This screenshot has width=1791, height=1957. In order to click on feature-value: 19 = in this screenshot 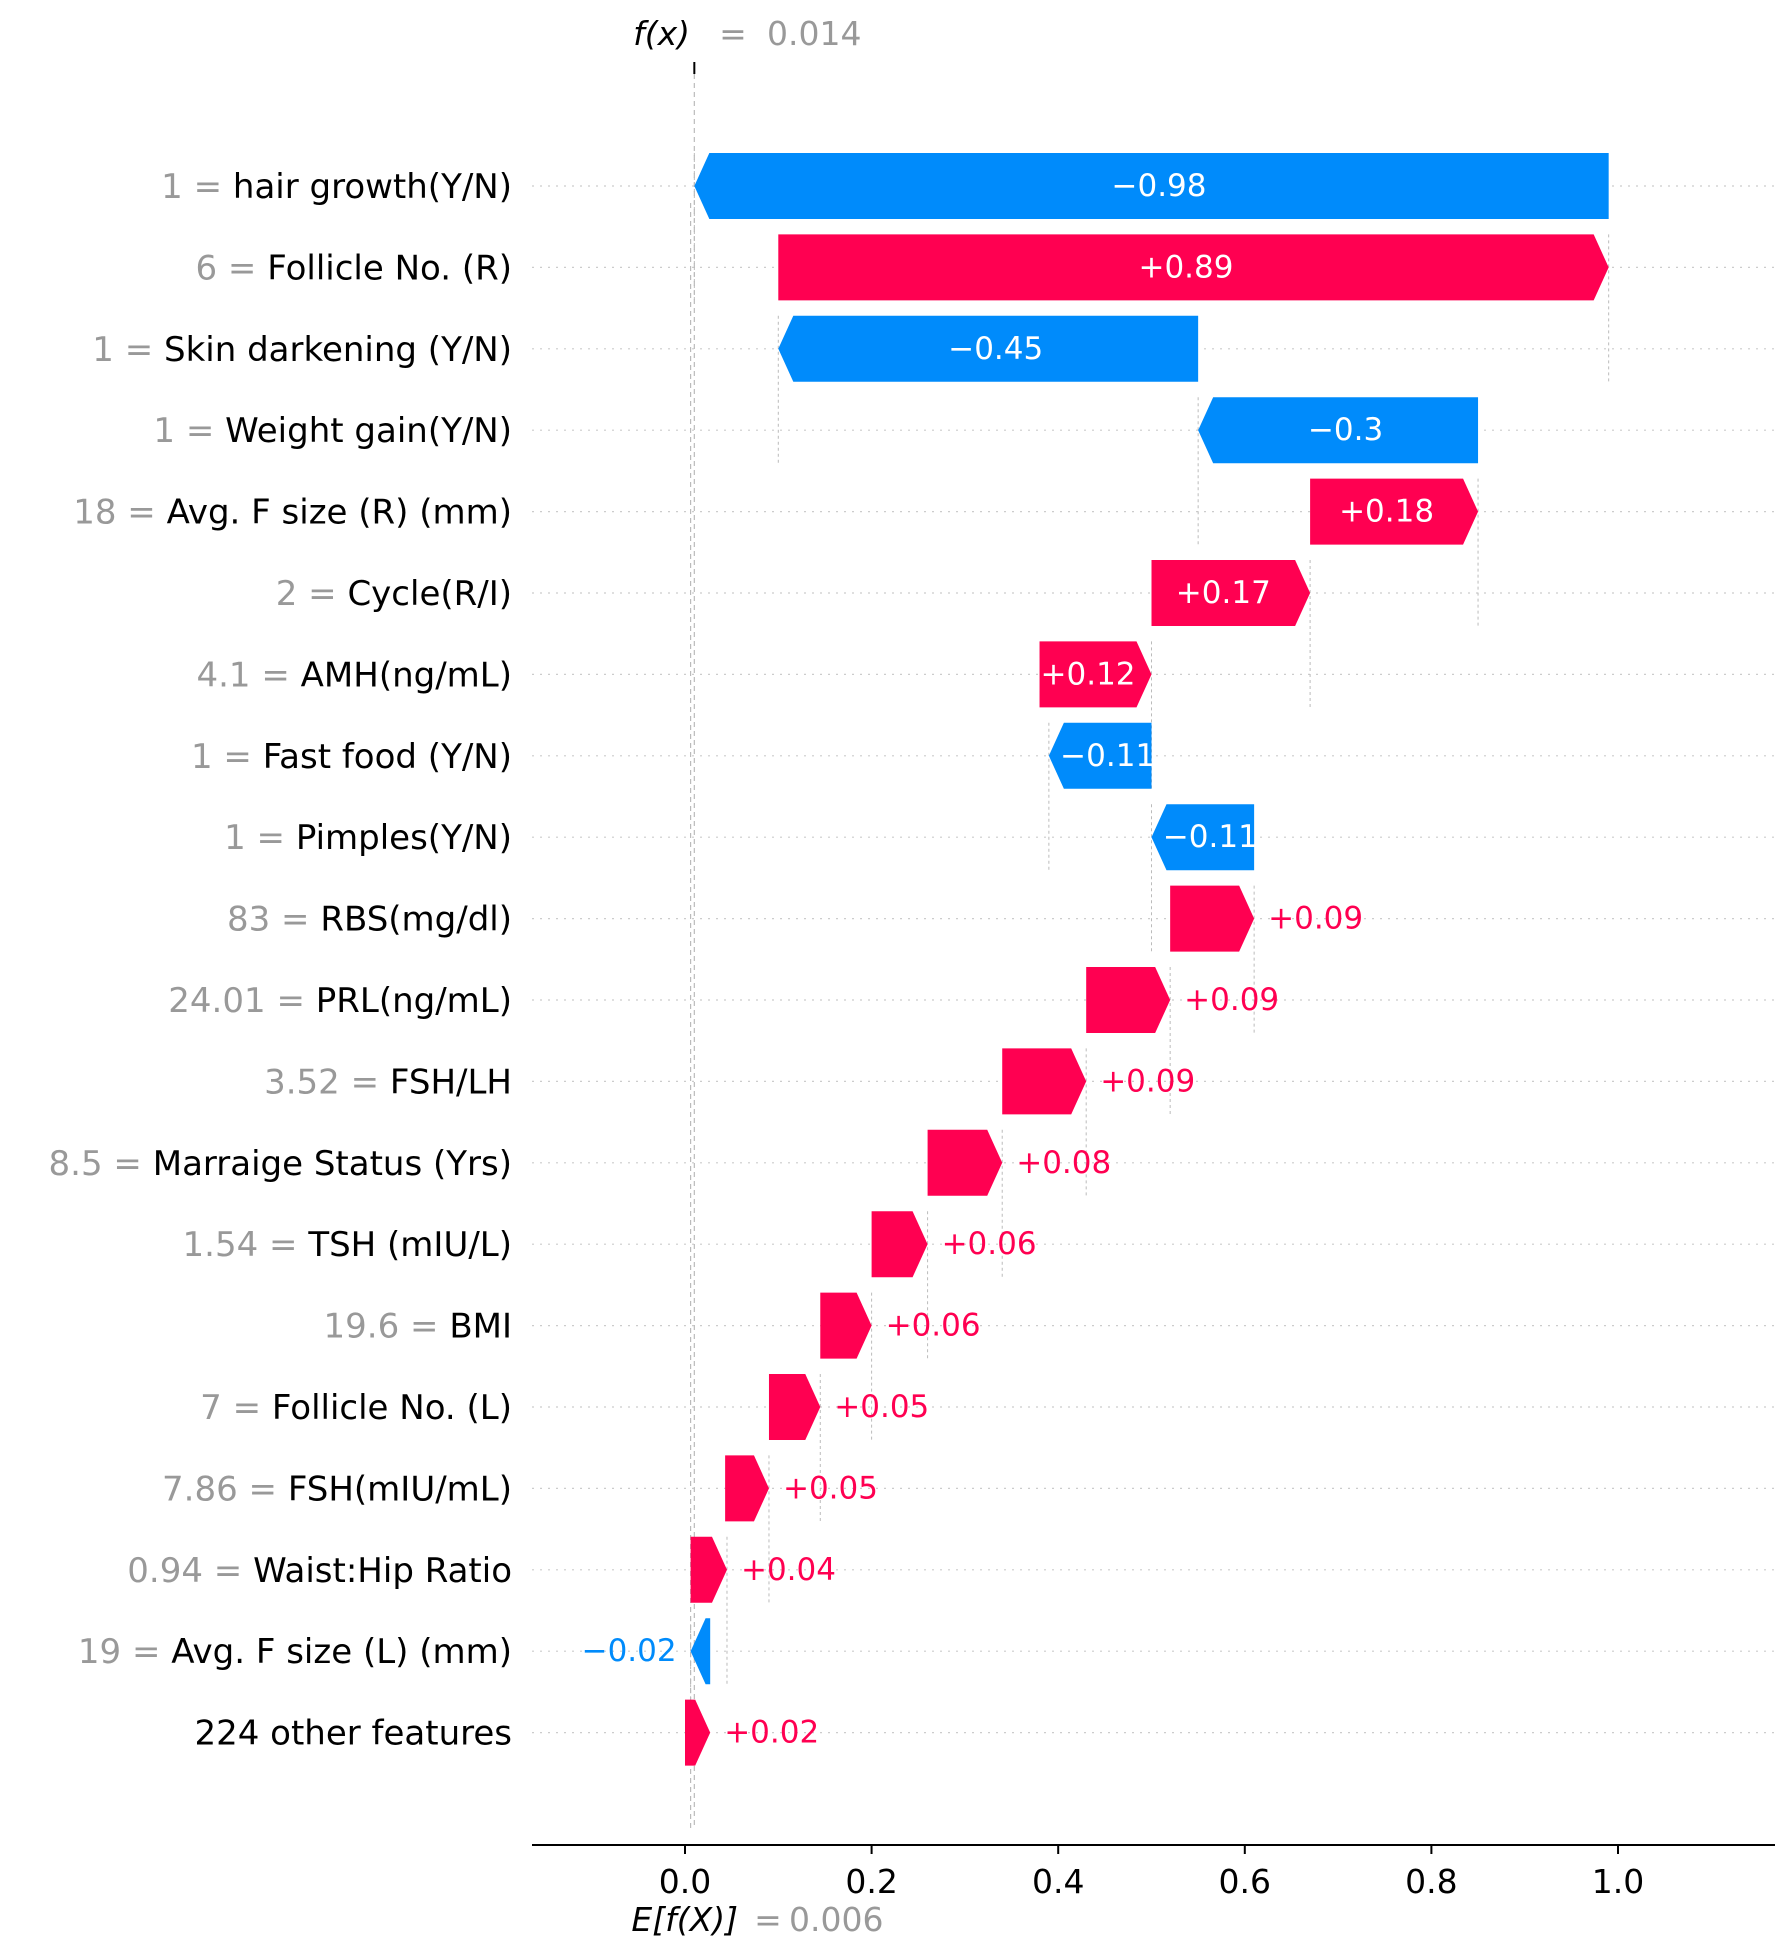, I will do `click(124, 1652)`.